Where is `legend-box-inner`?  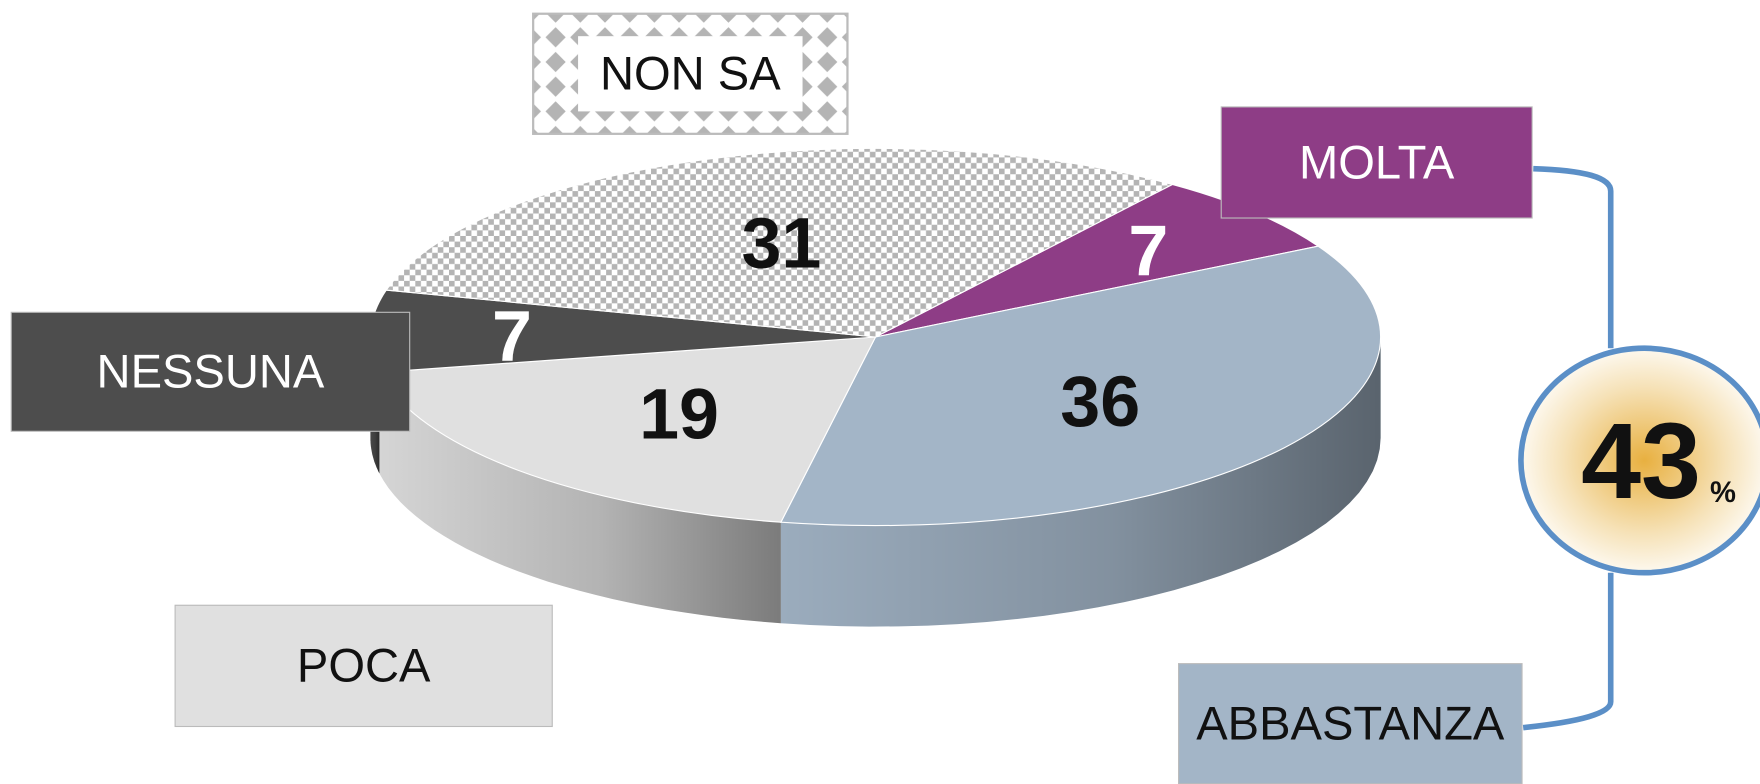 legend-box-inner is located at coordinates (690, 74).